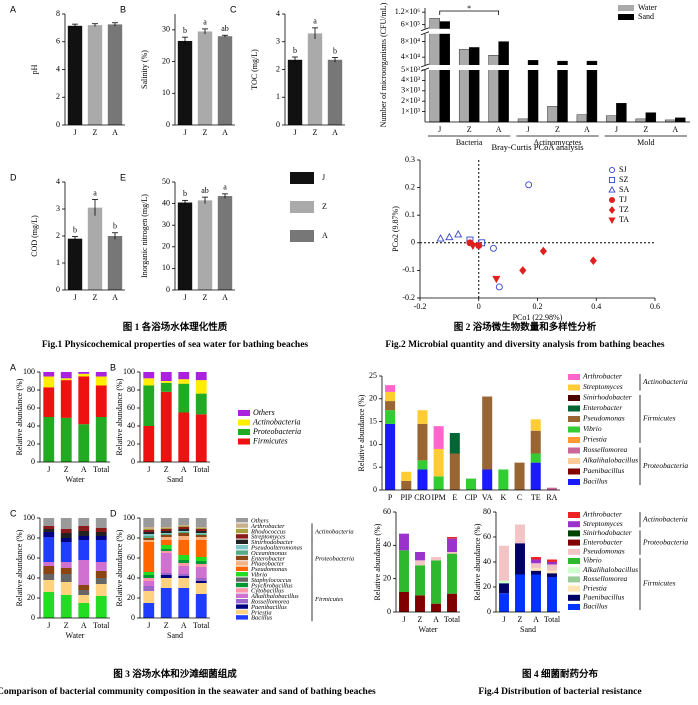 The height and width of the screenshot is (705, 698). What do you see at coordinates (389, 611) in the screenshot?
I see `y-tick-label: 0` at bounding box center [389, 611].